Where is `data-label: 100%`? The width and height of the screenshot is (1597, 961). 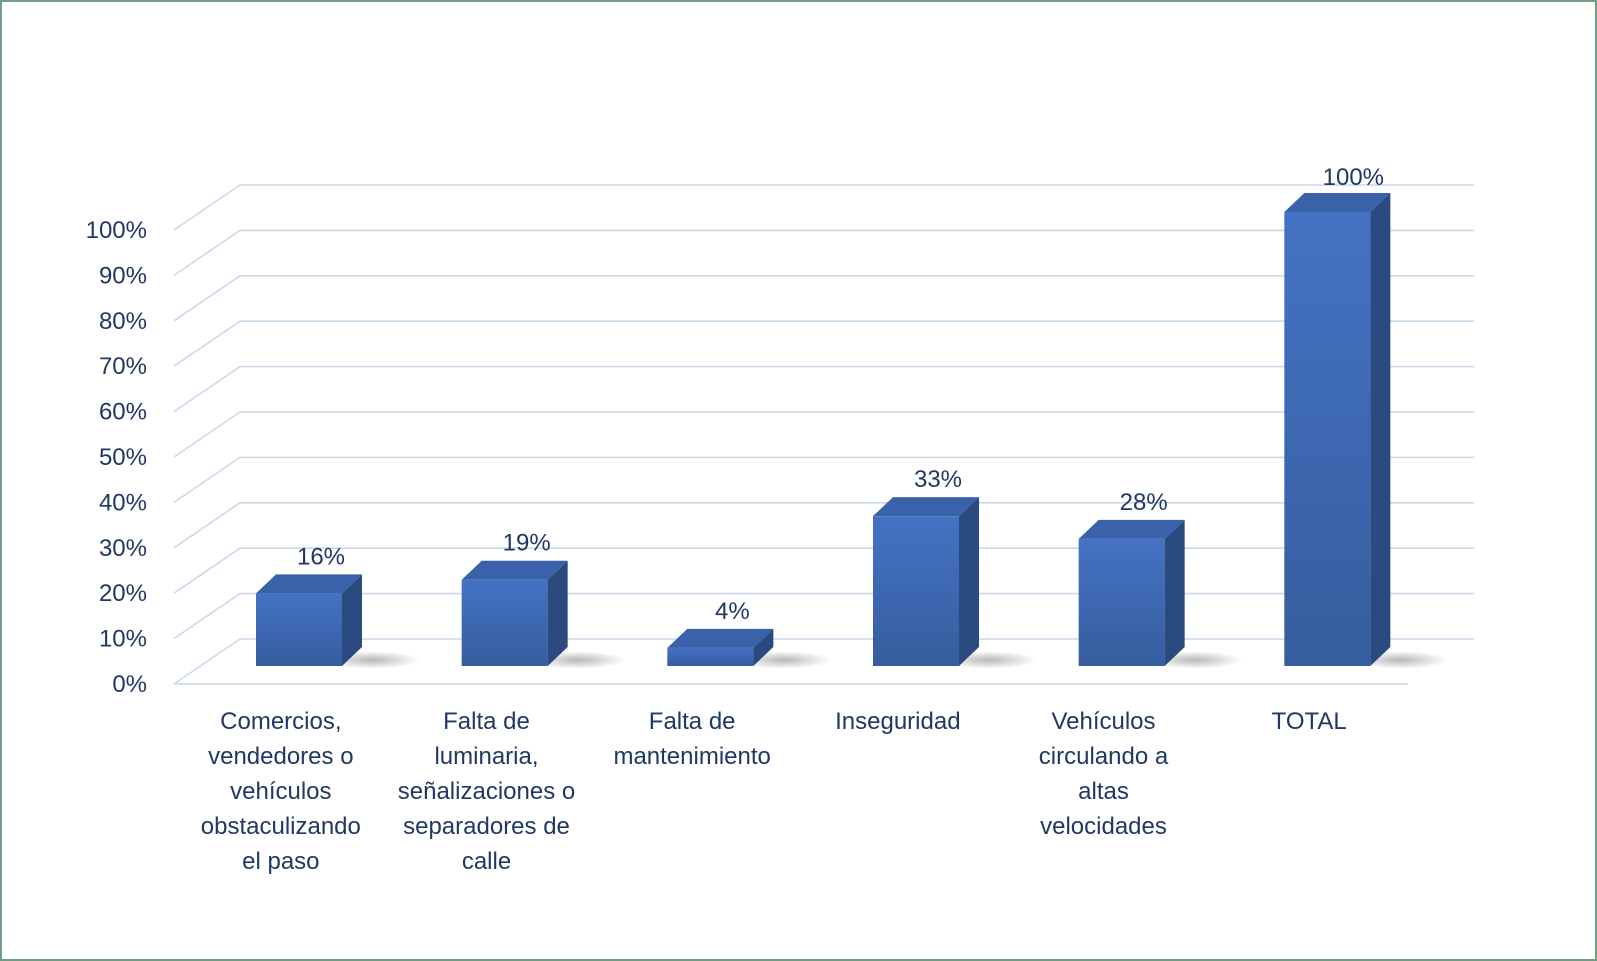
data-label: 100% is located at coordinates (1353, 177).